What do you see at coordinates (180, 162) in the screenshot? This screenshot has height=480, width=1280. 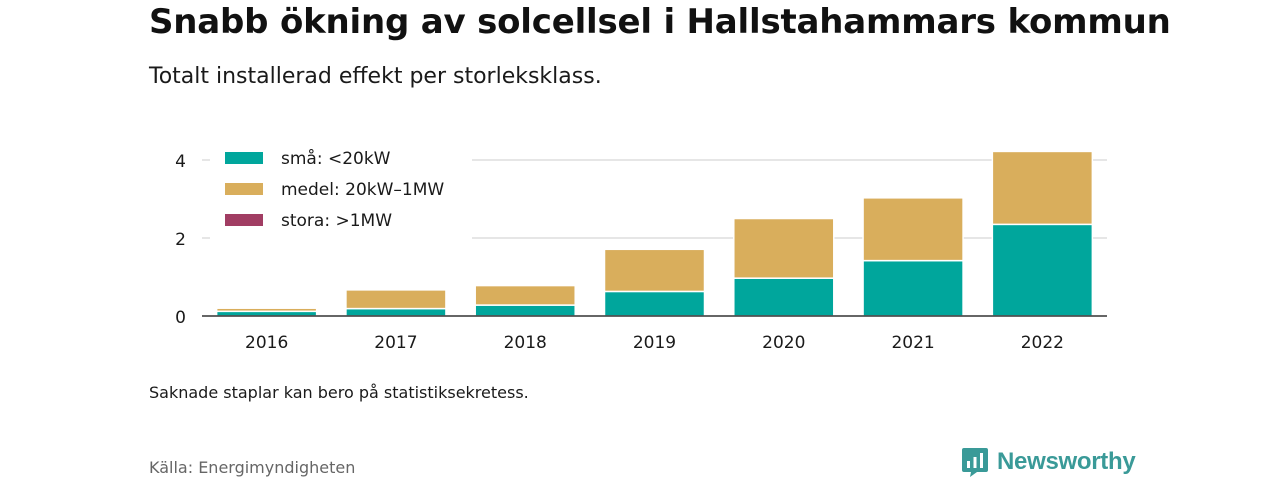 I see `y-tick-label: 4` at bounding box center [180, 162].